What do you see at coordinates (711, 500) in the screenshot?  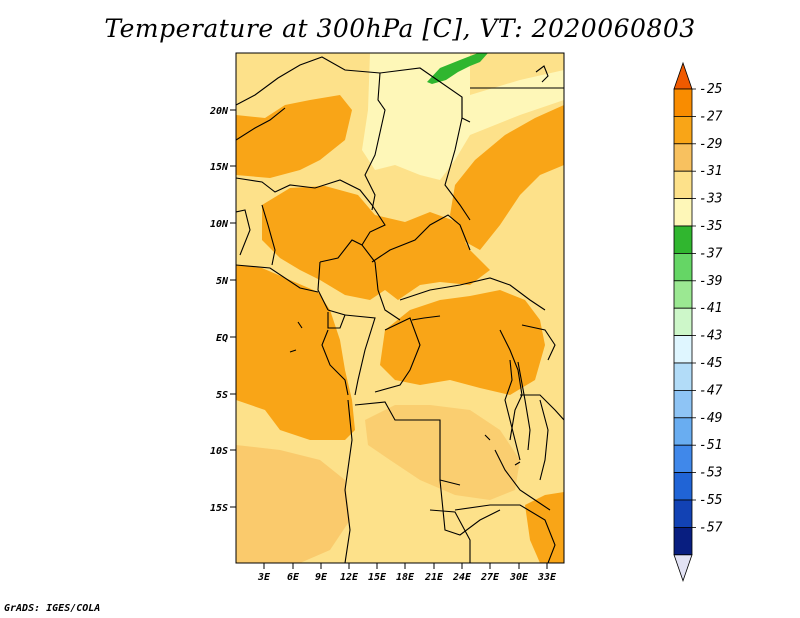 I see `colorbar-label: -55` at bounding box center [711, 500].